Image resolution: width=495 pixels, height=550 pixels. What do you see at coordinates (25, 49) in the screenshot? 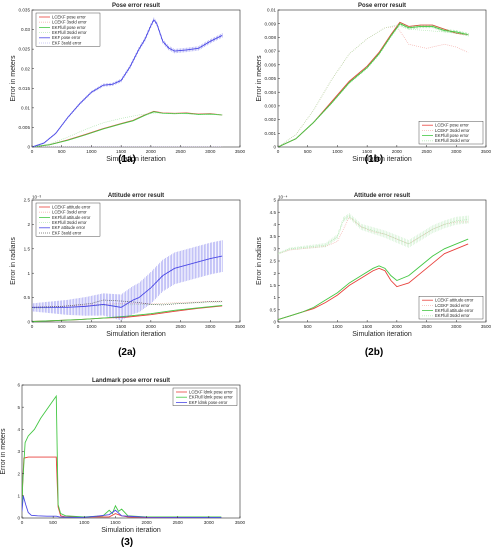
I see `y-tick-label: 0.025` at bounding box center [25, 49].